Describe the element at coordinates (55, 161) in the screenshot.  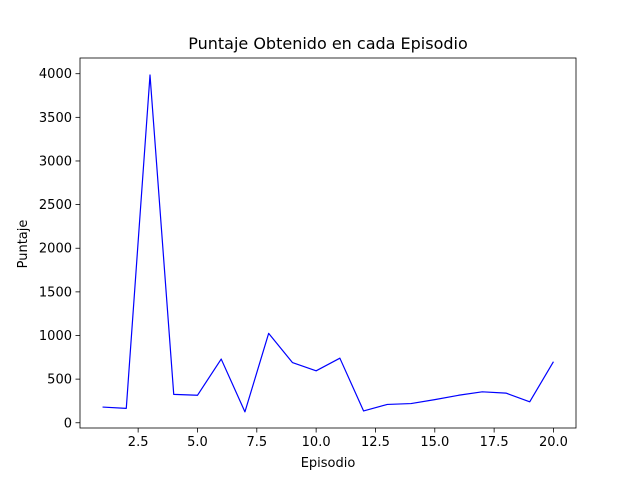
I see `y-tick-label: 3000` at that location.